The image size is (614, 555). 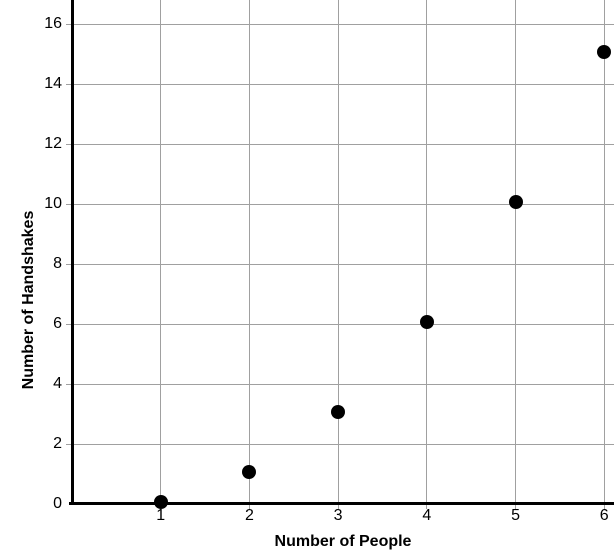 What do you see at coordinates (57, 443) in the screenshot?
I see `y-tick-label: 2` at bounding box center [57, 443].